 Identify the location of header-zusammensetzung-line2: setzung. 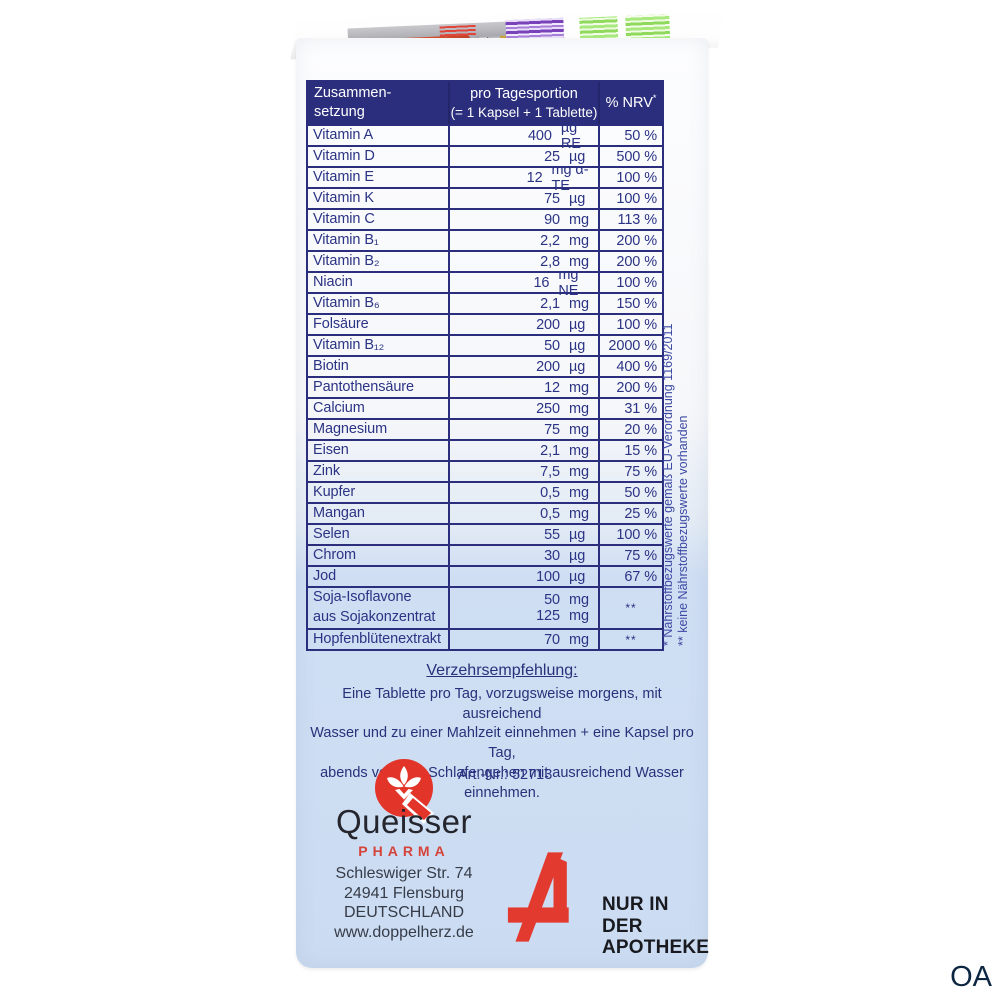
(339, 112).